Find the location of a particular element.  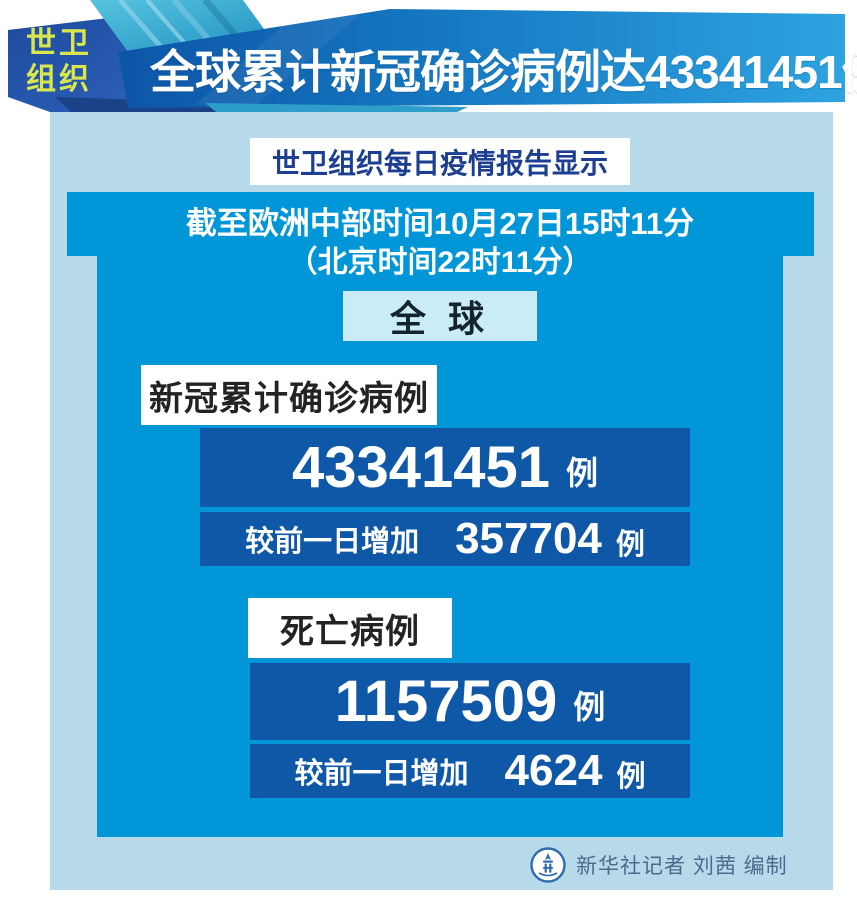

scope-label: 全 球 is located at coordinates (439, 318).